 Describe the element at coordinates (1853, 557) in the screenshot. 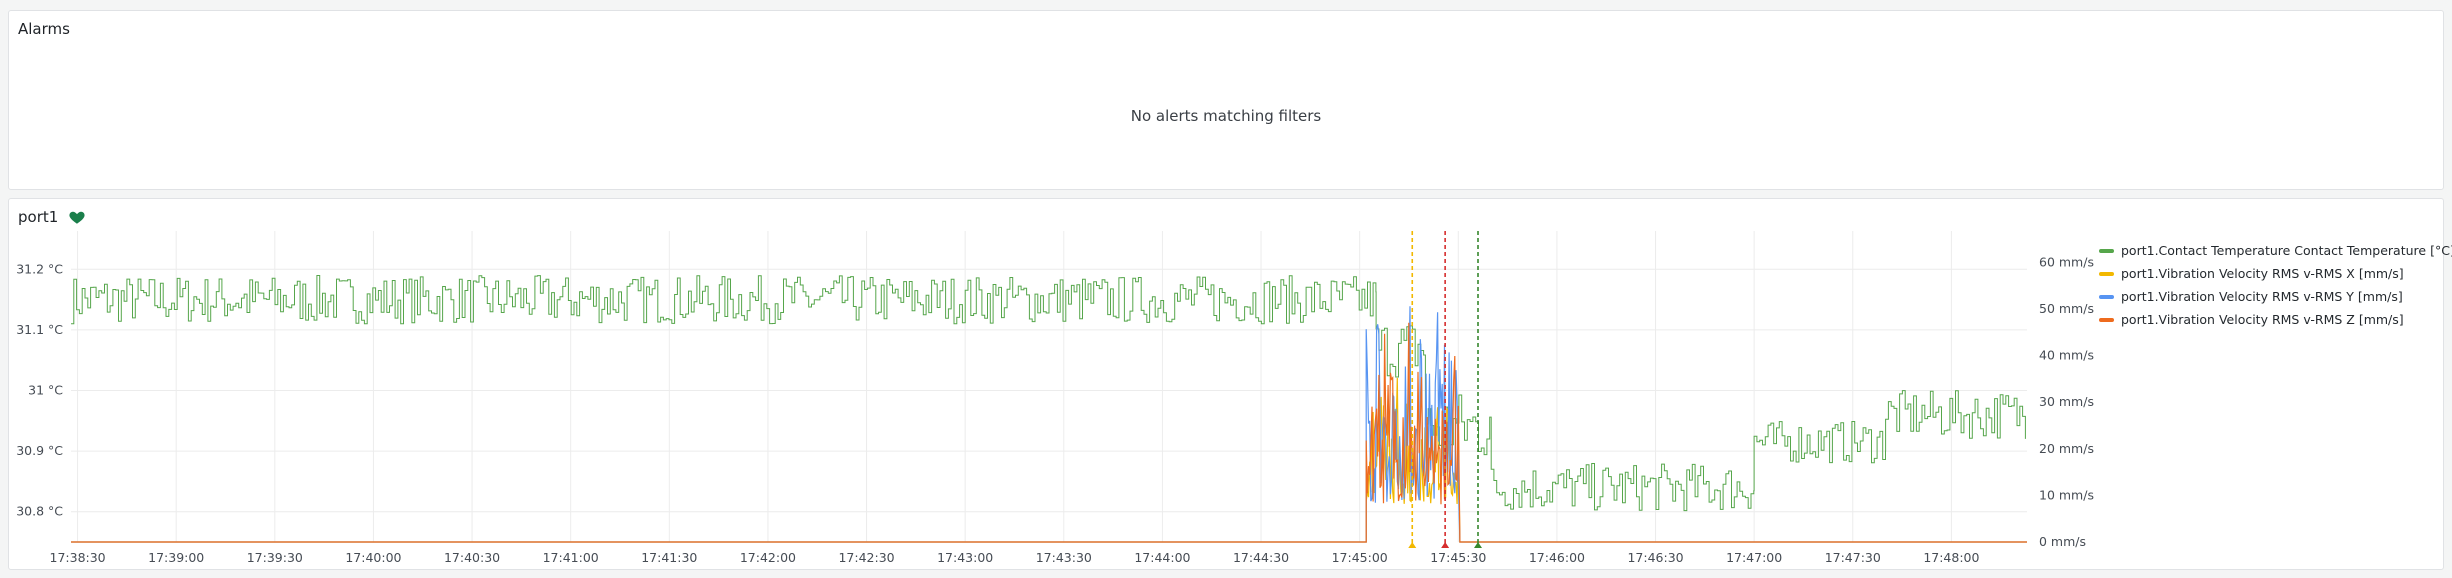

I see `x-tick-label: 17:47:30` at that location.